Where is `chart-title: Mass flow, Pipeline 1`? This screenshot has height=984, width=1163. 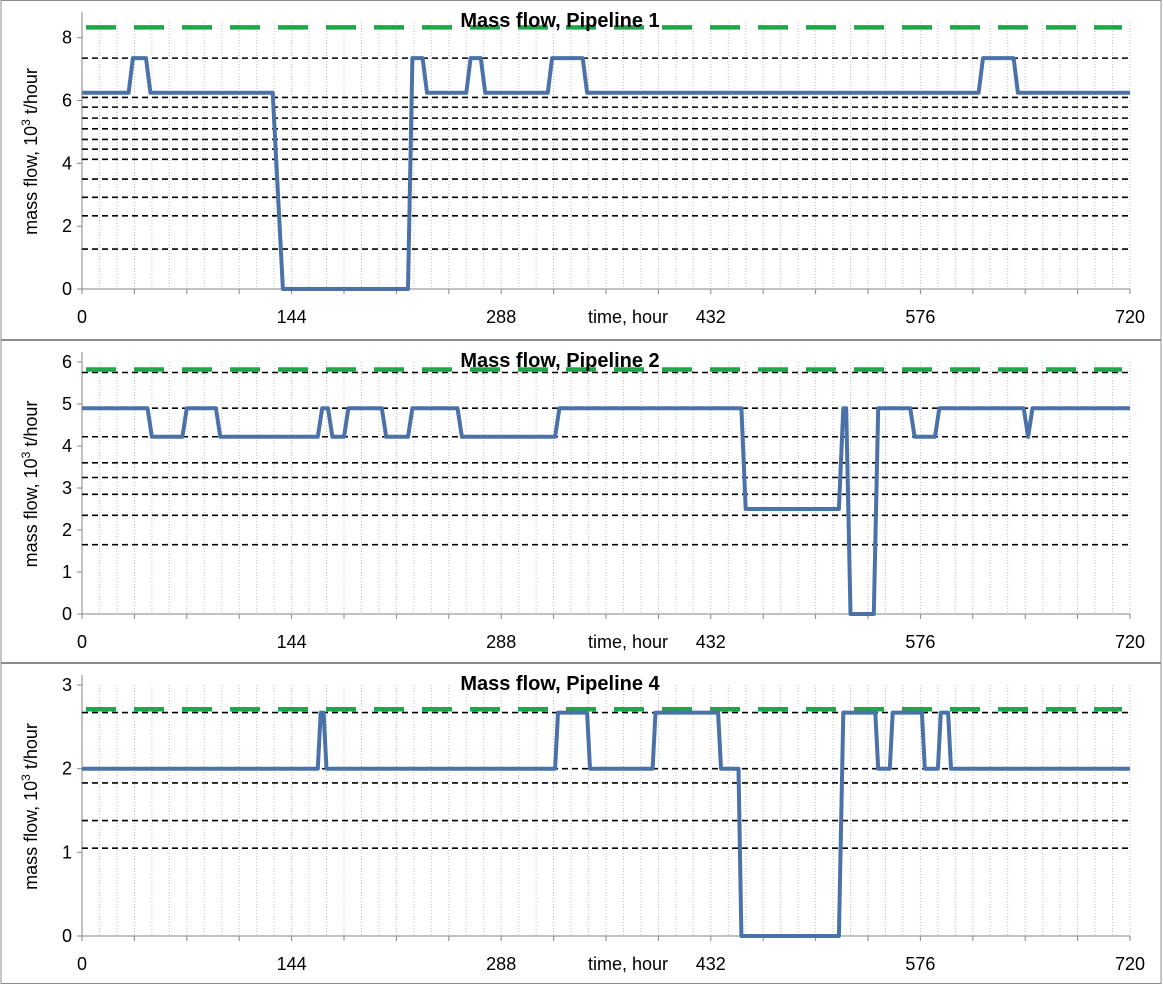 chart-title: Mass flow, Pipeline 1 is located at coordinates (559, 21).